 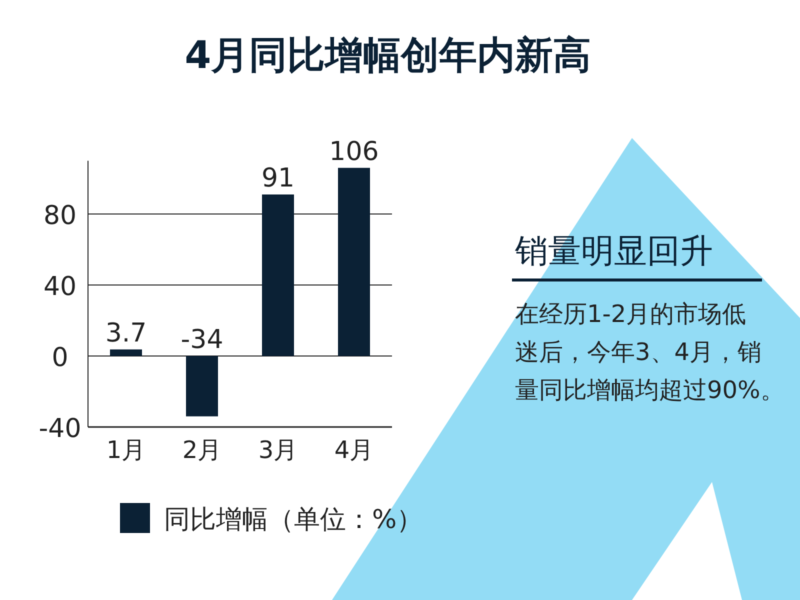 What do you see at coordinates (293, 520) in the screenshot?
I see `legend-label: 同比增幅（单位：%）` at bounding box center [293, 520].